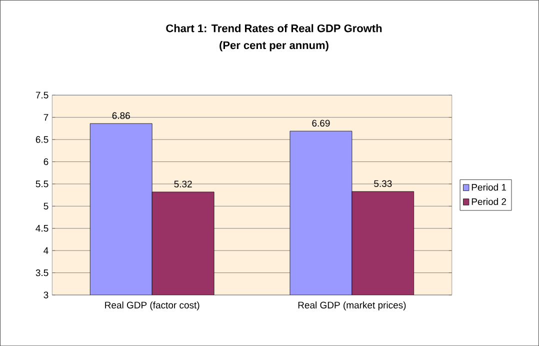 This screenshot has height=346, width=539. What do you see at coordinates (152, 305) in the screenshot?
I see `x-tick-label: Real GDP (factor cost)` at bounding box center [152, 305].